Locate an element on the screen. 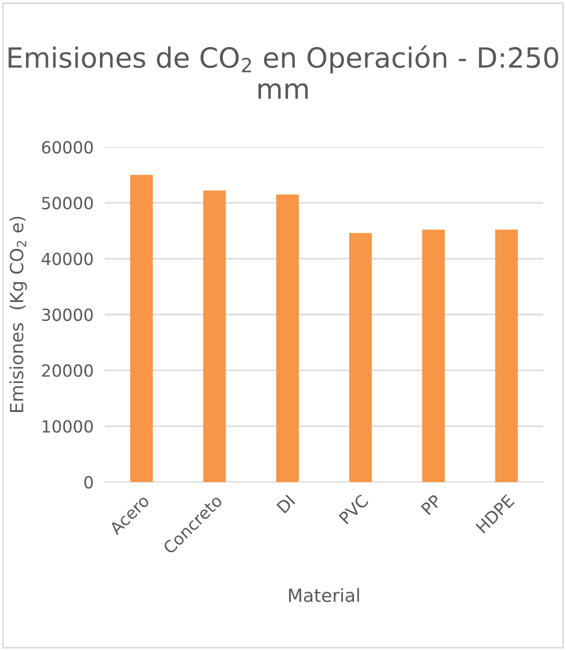 This screenshot has width=566, height=651. x-axis-title: Material is located at coordinates (324, 595).